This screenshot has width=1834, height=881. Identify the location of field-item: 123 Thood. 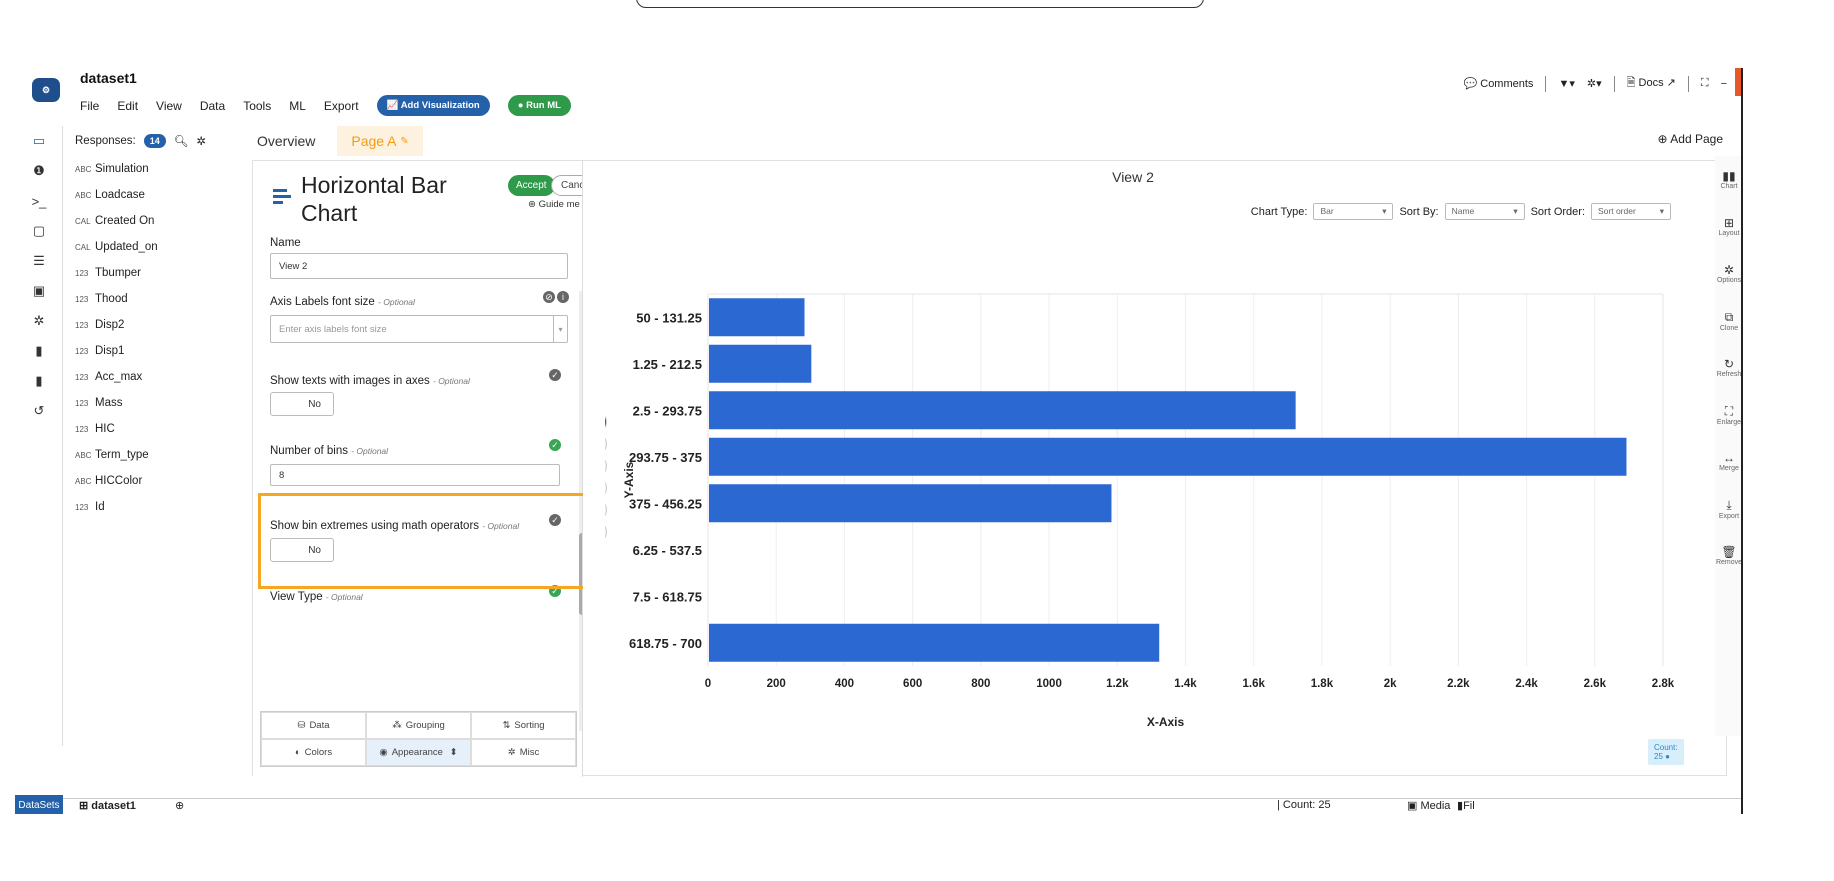
(153, 299).